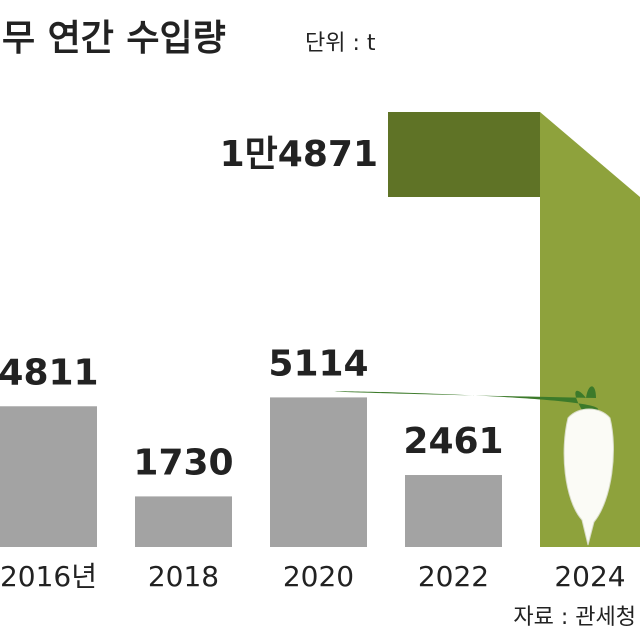 The height and width of the screenshot is (637, 640). I want to click on value-label: 1만4871, so click(299, 154).